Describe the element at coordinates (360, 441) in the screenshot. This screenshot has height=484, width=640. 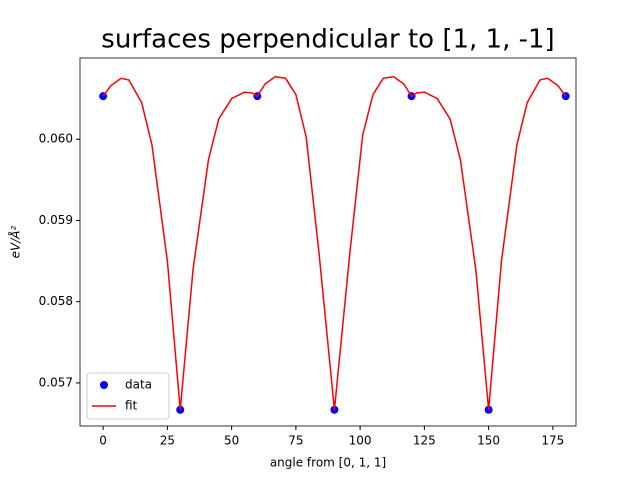
I see `x-tick-label: 100` at that location.